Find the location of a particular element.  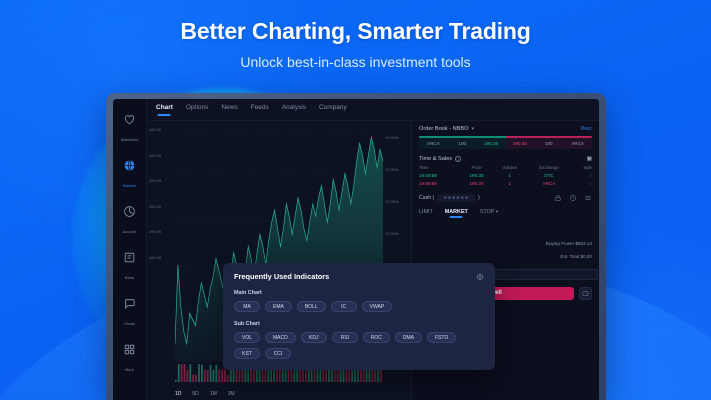

order-book-bid-side: ARCA 100 190.26 is located at coordinates (462, 143).